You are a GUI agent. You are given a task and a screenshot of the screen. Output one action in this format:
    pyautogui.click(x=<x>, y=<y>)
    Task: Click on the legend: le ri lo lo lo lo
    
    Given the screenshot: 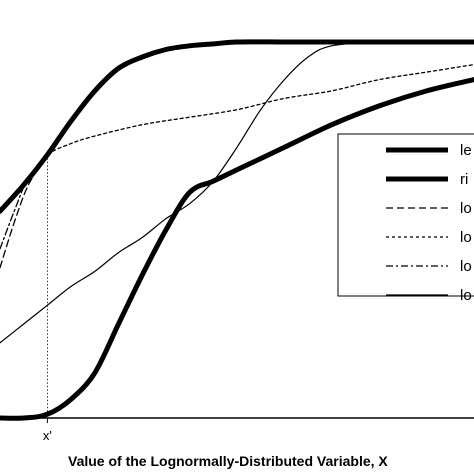 What is the action you would take?
    pyautogui.click(x=405, y=218)
    